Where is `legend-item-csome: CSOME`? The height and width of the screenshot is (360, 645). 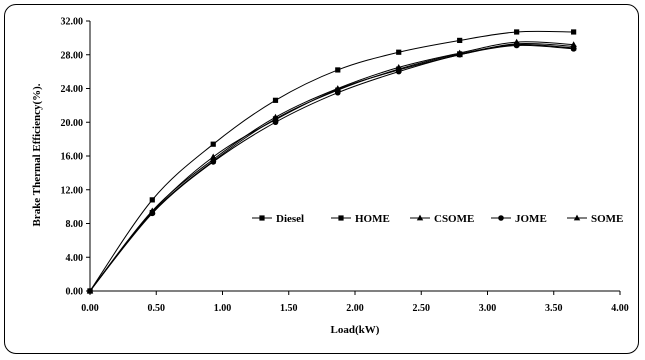
legend-item-csome: CSOME is located at coordinates (442, 219).